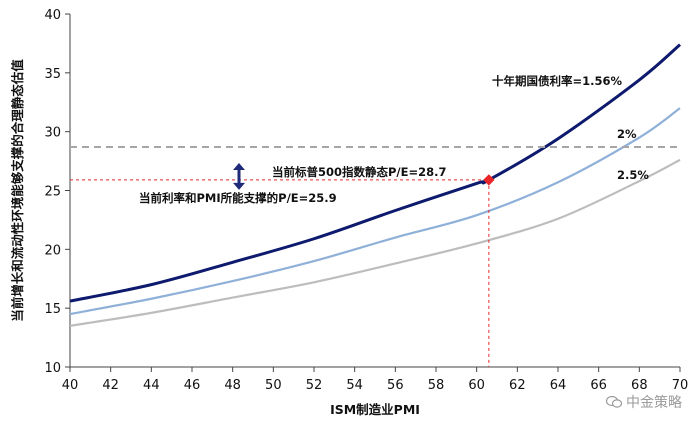 The image size is (700, 430). I want to click on x-tick-label: 58, so click(436, 385).